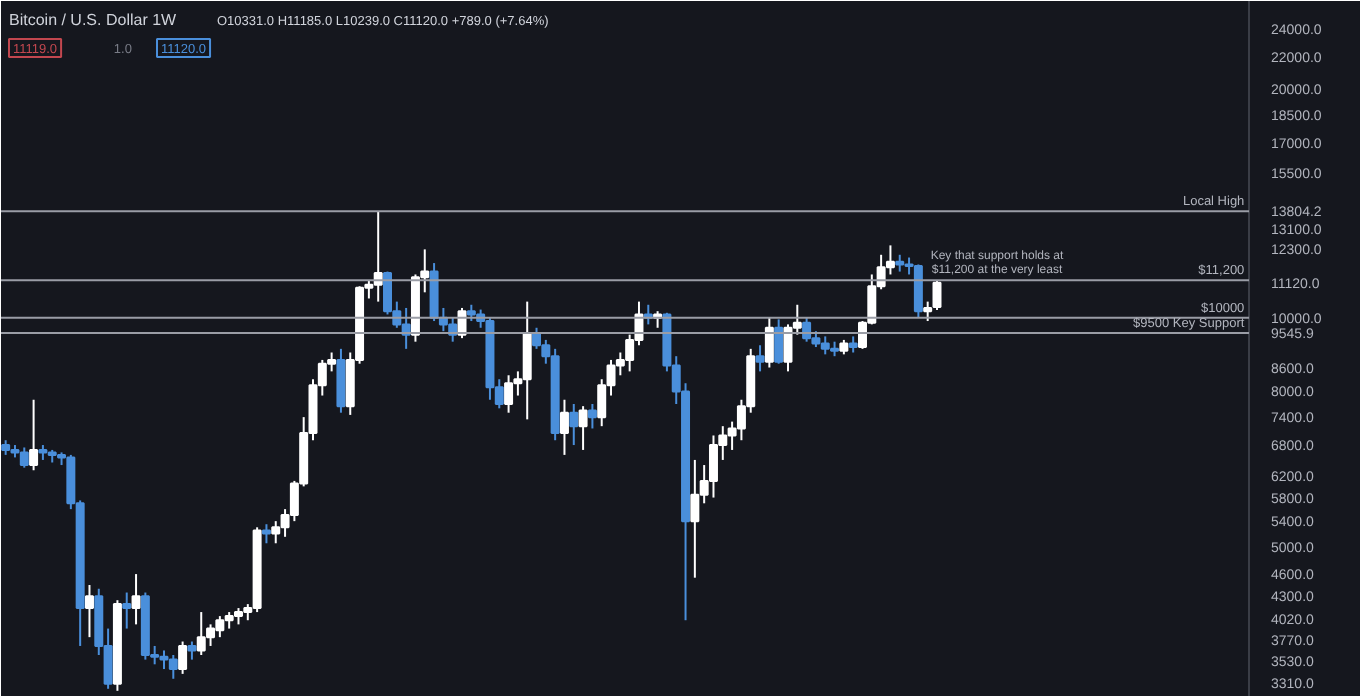  Describe the element at coordinates (93, 20) in the screenshot. I see `text: Bitcoin / U.S. Dollar 1W` at that location.